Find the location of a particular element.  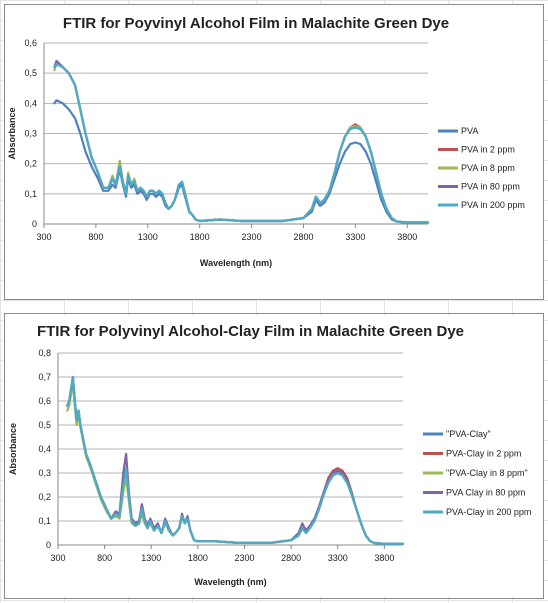

chart2-y-tick-label: 0,2 is located at coordinates (44, 497).